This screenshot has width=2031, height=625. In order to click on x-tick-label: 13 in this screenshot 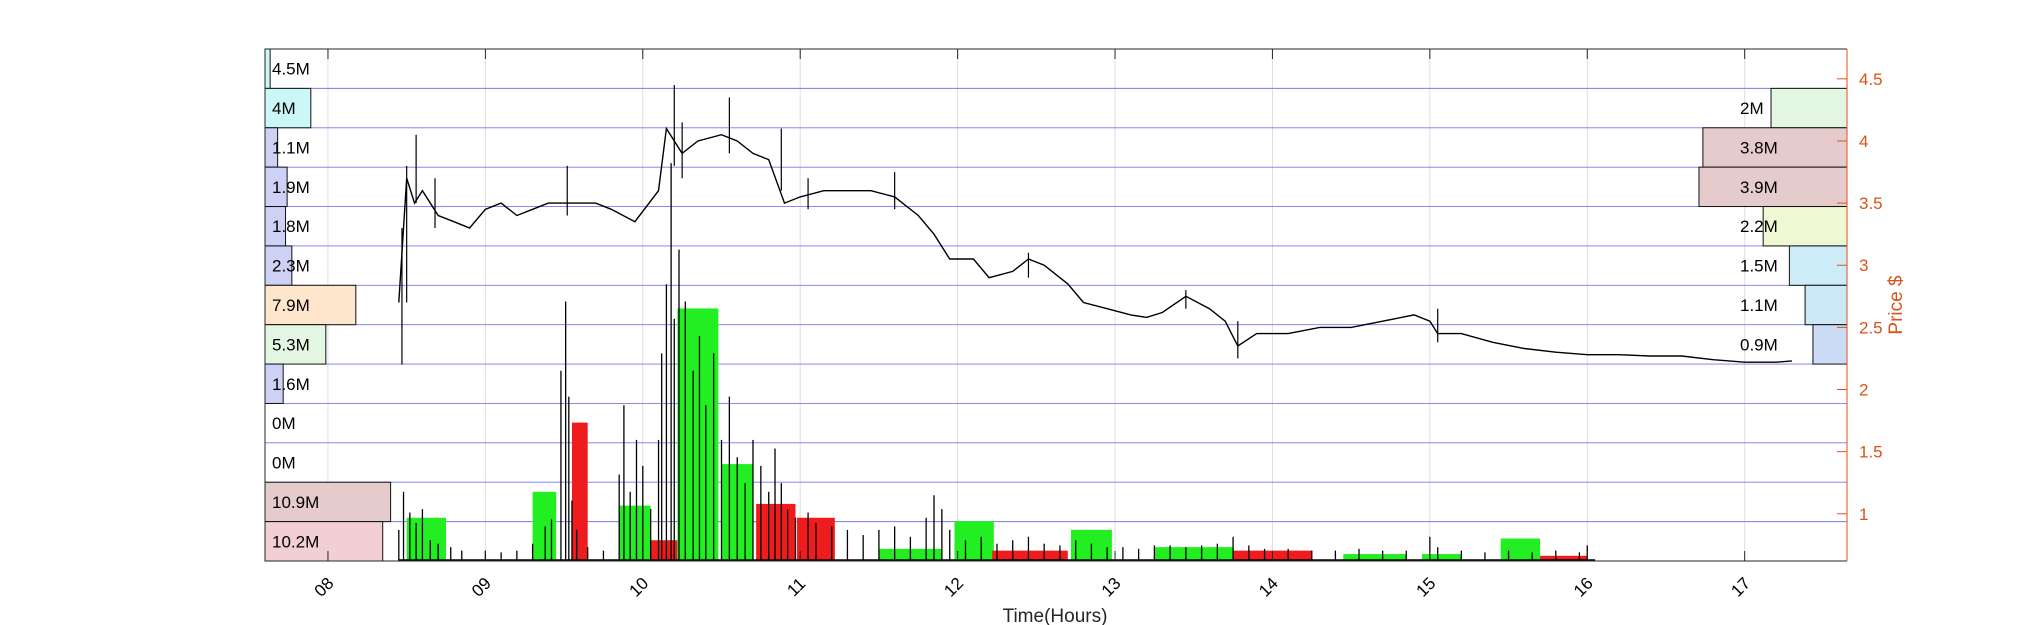, I will do `click(1111, 587)`.